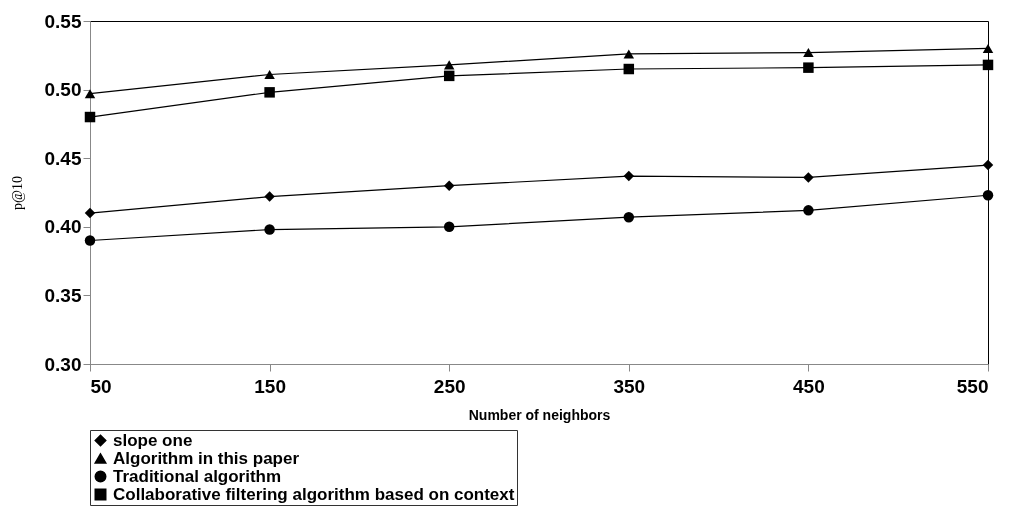 The image size is (1019, 506). Describe the element at coordinates (63, 21) in the screenshot. I see `y-tick-label: 0.55` at that location.